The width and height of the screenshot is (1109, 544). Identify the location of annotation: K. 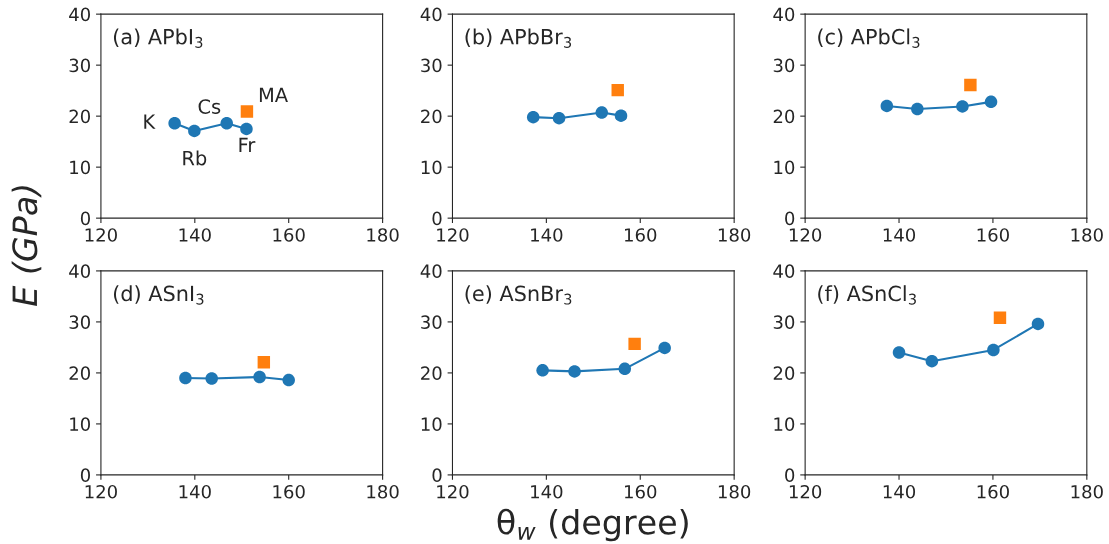
(150, 121).